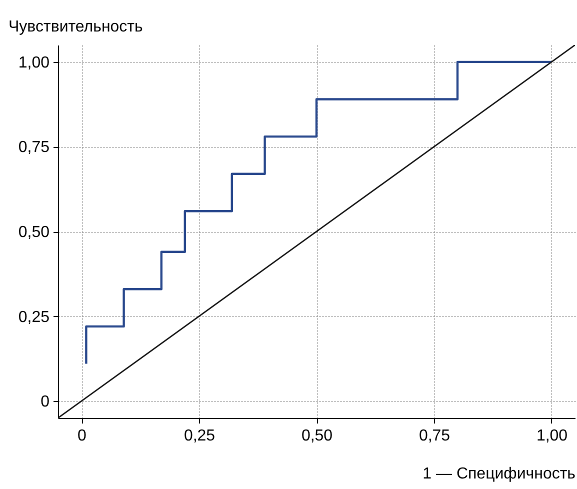  Describe the element at coordinates (499, 474) in the screenshot. I see `x-axis-title: 1 — Специфичность` at that location.